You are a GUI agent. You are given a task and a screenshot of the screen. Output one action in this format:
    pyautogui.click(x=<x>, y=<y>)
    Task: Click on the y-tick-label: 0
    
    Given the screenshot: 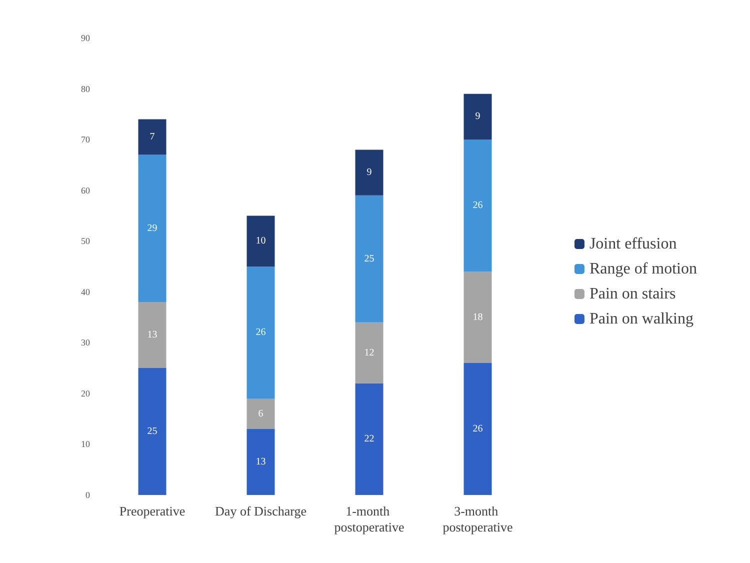 What is the action you would take?
    pyautogui.click(x=88, y=495)
    